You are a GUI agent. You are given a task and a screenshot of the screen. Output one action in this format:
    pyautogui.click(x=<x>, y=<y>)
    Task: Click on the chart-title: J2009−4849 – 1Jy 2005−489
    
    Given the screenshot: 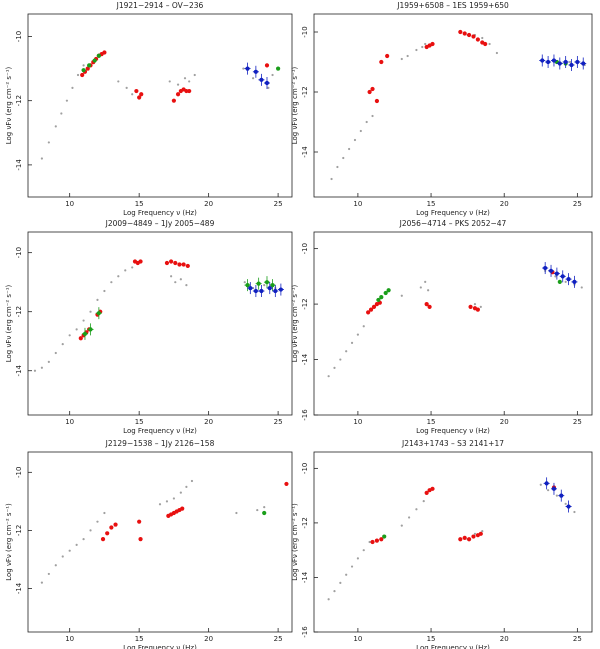 What is the action you would take?
    pyautogui.click(x=160, y=223)
    